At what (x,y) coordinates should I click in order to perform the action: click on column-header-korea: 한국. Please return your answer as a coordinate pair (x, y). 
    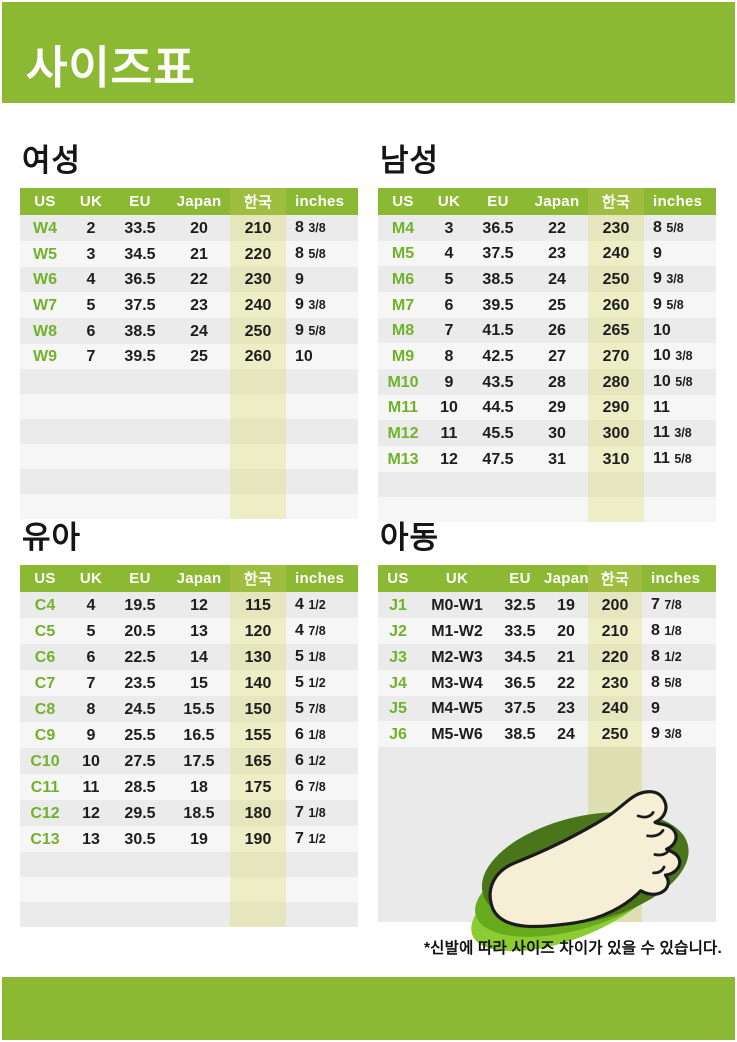
    Looking at the image, I should click on (258, 201).